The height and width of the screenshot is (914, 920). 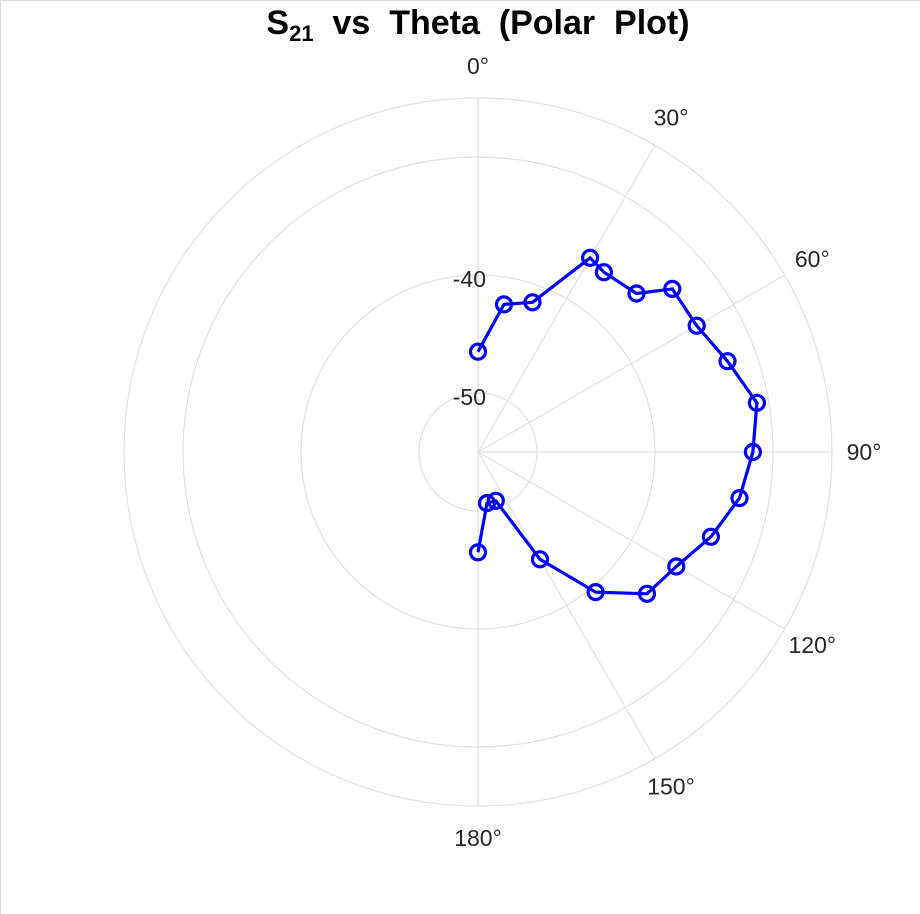 I want to click on theta-tick-label: 120°, so click(x=812, y=645).